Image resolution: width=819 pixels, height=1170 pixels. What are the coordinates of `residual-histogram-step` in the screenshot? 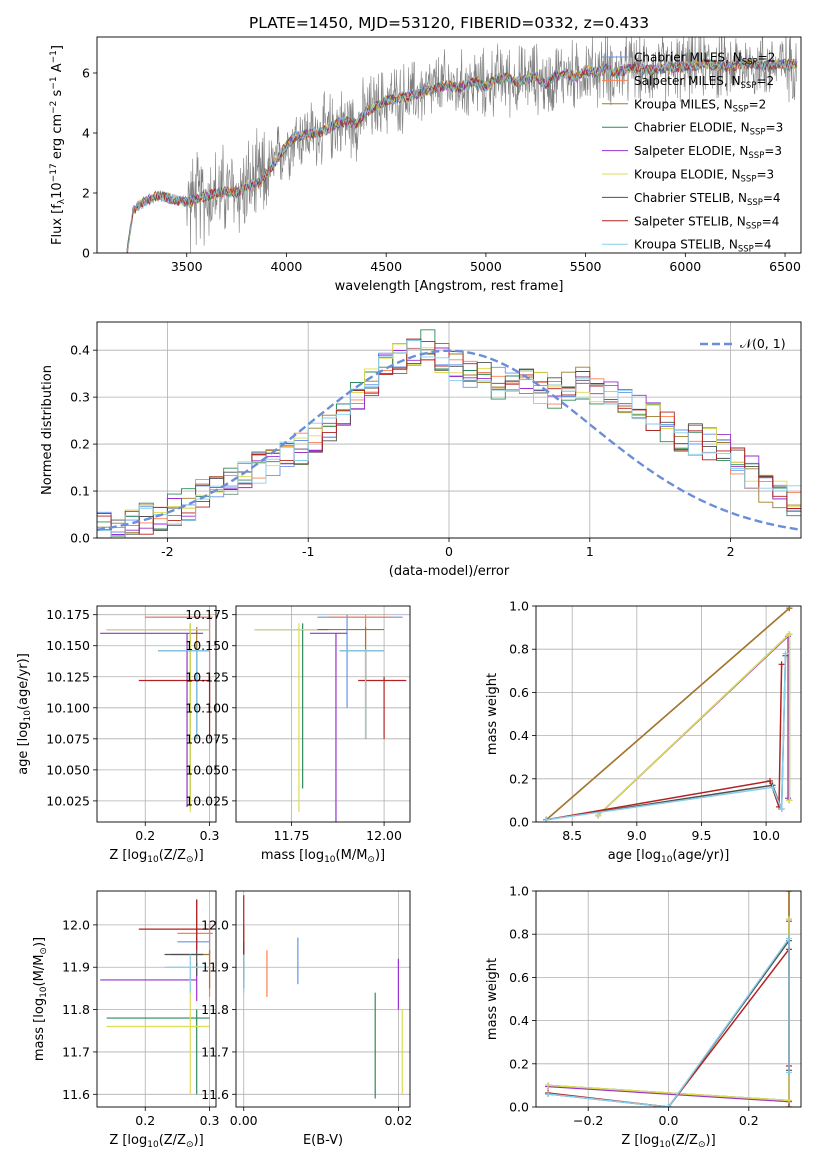 It's located at (449, 439).